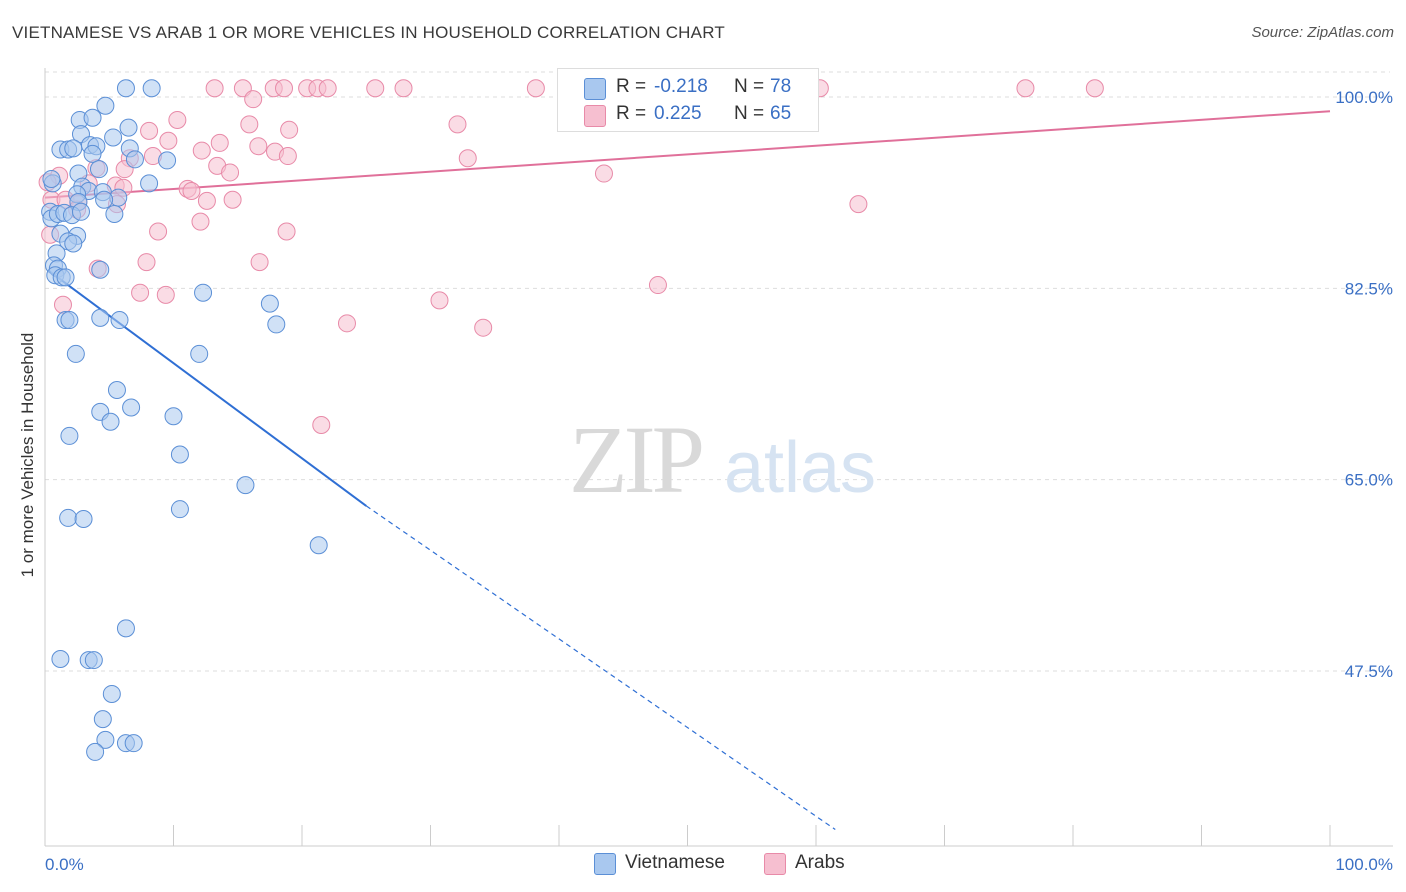 This screenshot has width=1406, height=892. What do you see at coordinates (207, 388) in the screenshot?
I see `trend-line-vietnamese` at bounding box center [207, 388].